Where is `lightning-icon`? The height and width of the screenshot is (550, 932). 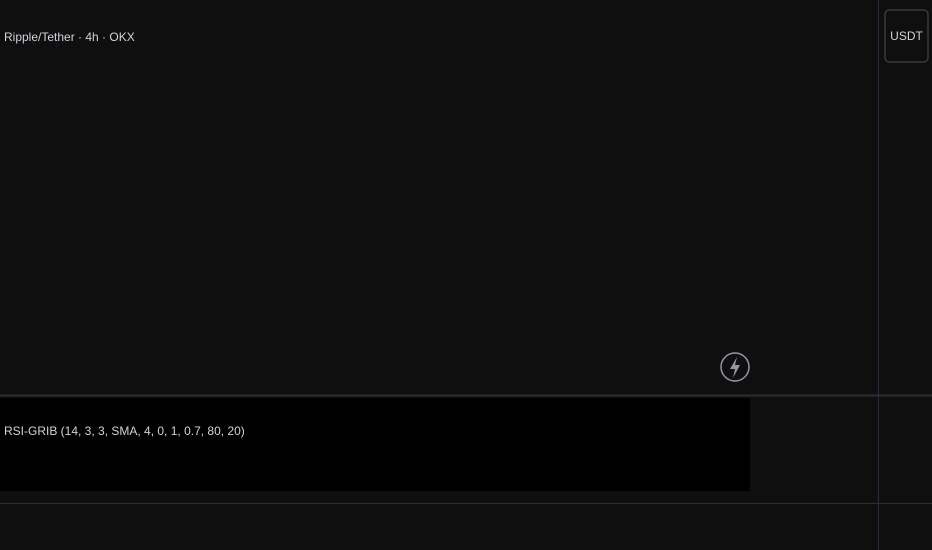
lightning-icon is located at coordinates (735, 367).